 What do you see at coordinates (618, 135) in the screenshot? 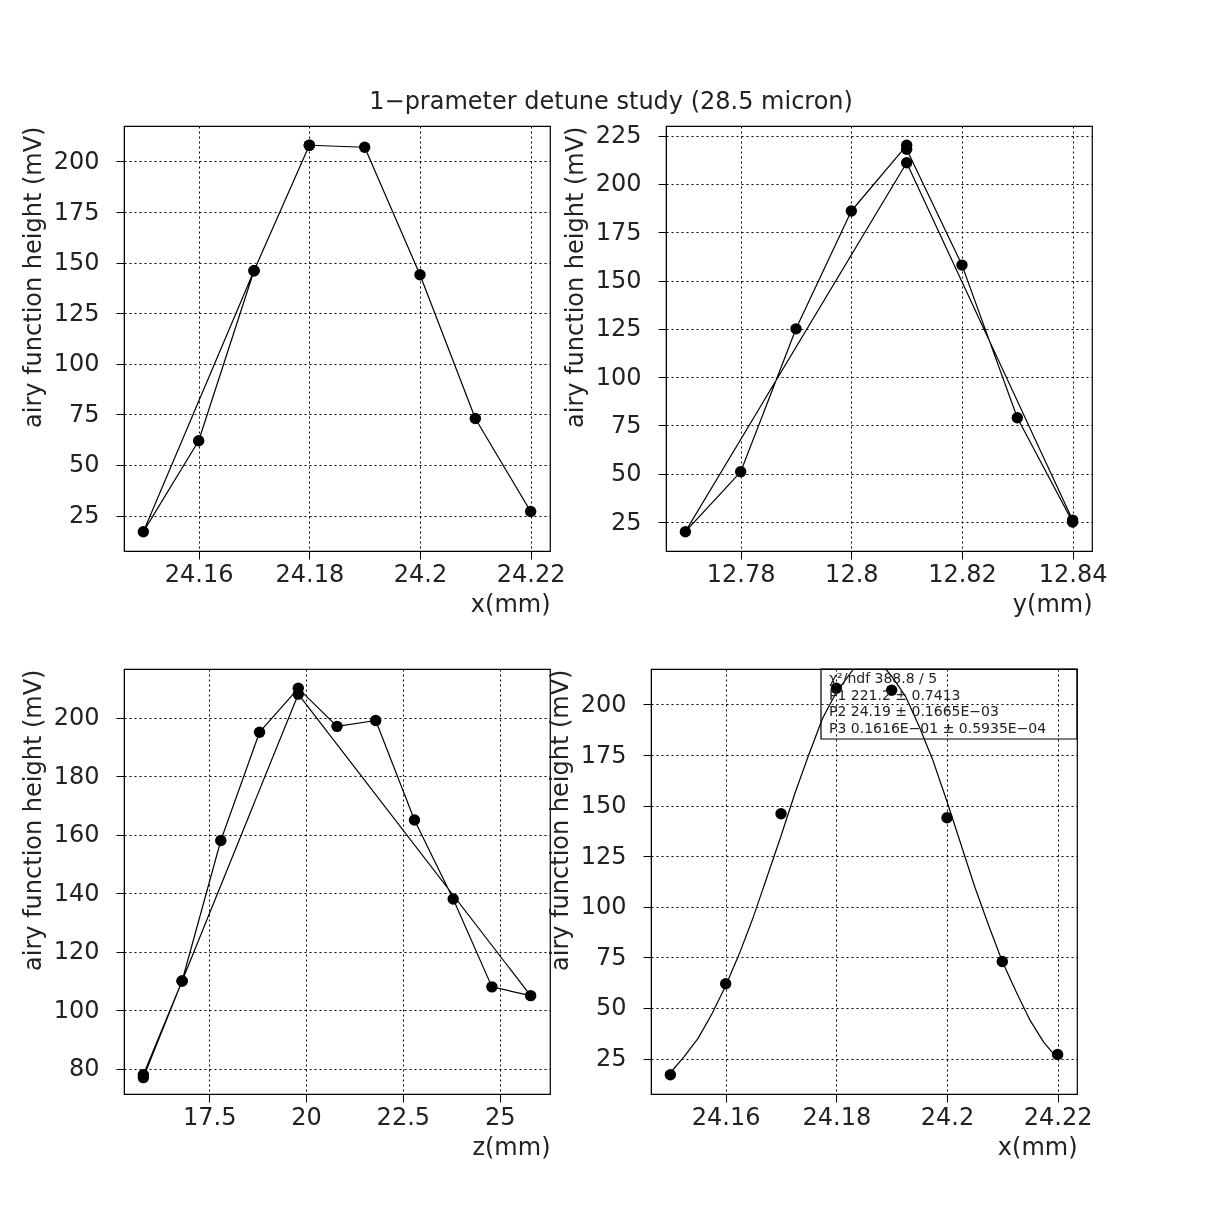
I see `y-tick-label: 225` at bounding box center [618, 135].